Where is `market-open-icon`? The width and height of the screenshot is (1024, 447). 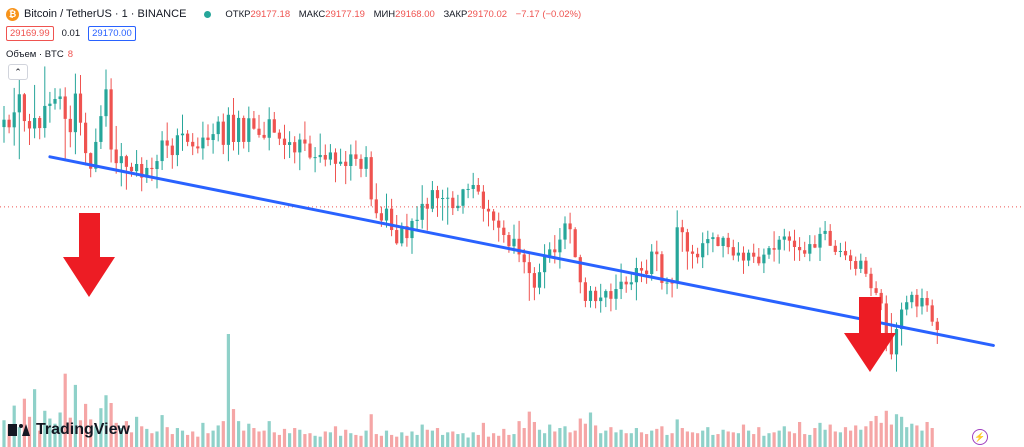
market-open-icon is located at coordinates (208, 14).